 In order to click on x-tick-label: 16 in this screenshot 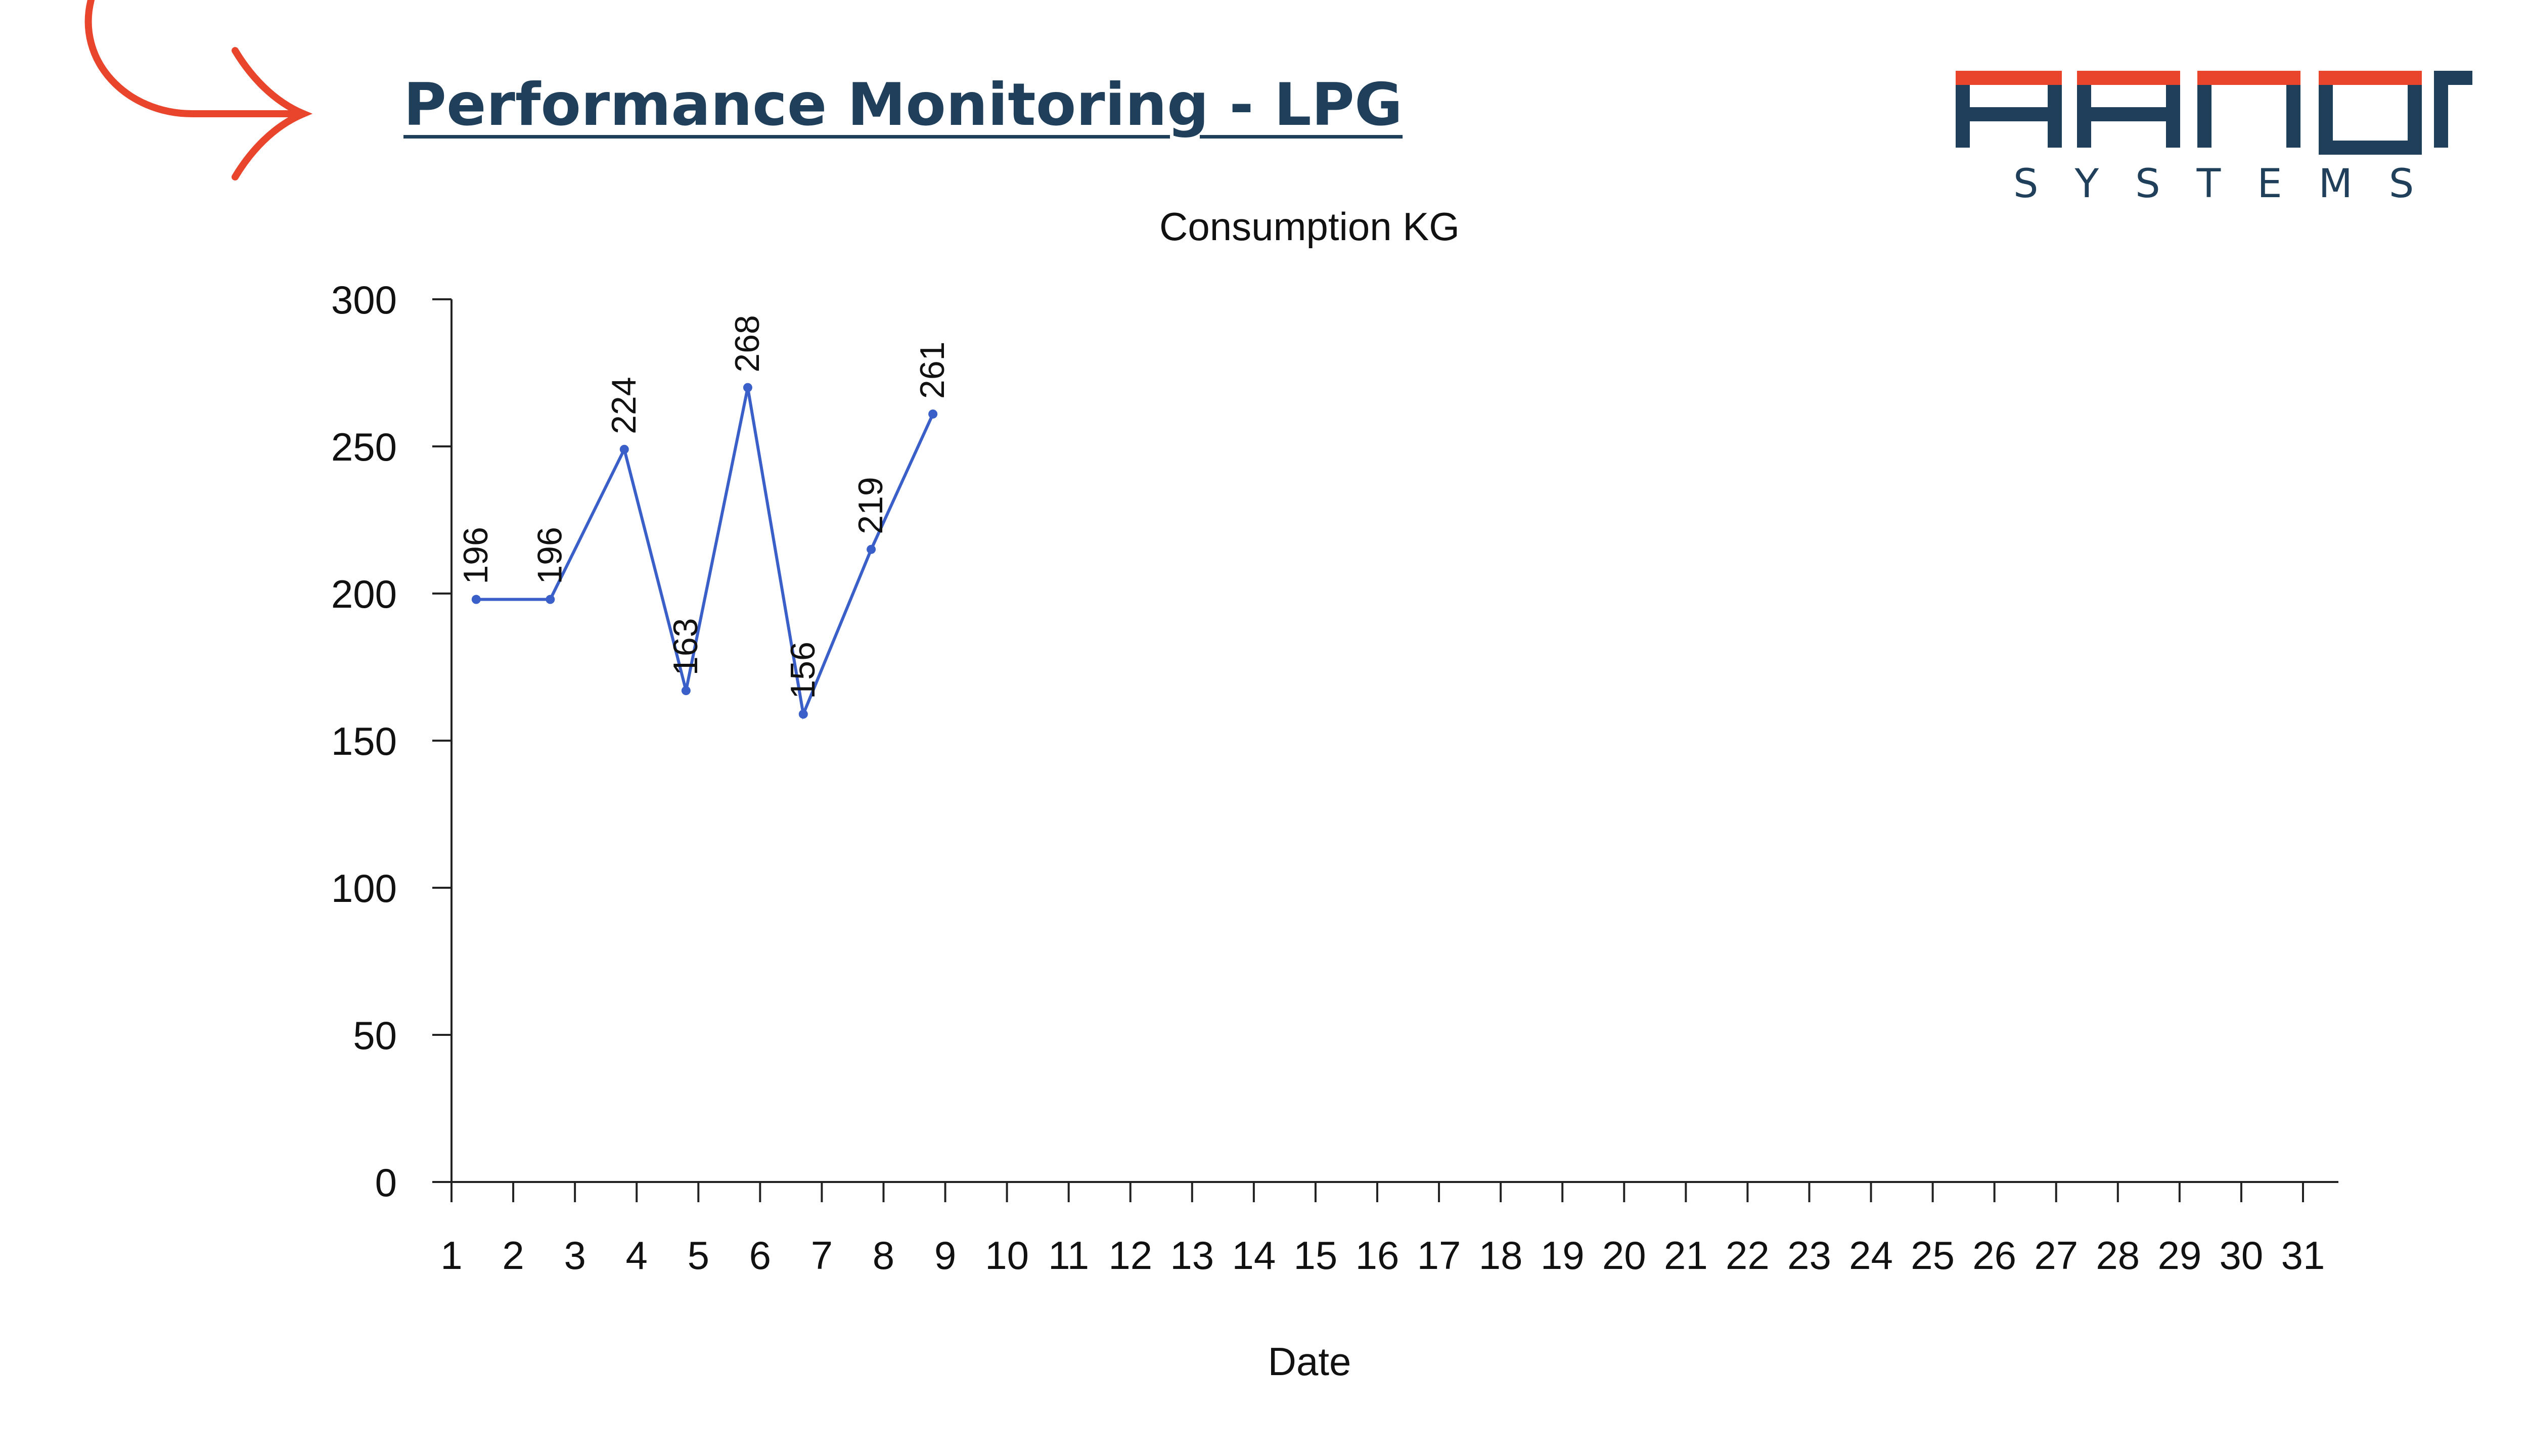, I will do `click(1378, 1255)`.